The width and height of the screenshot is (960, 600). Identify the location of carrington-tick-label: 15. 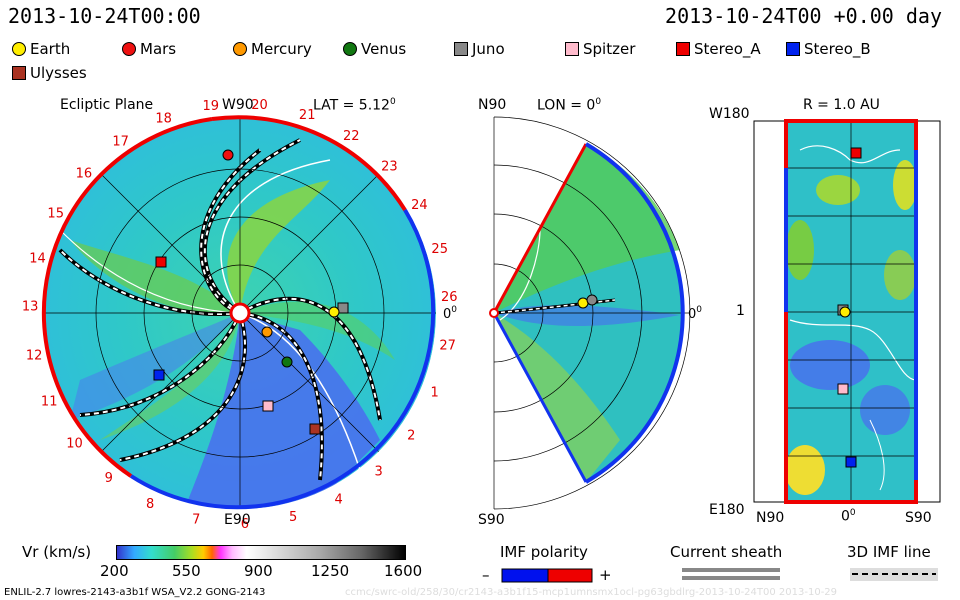
(55, 213).